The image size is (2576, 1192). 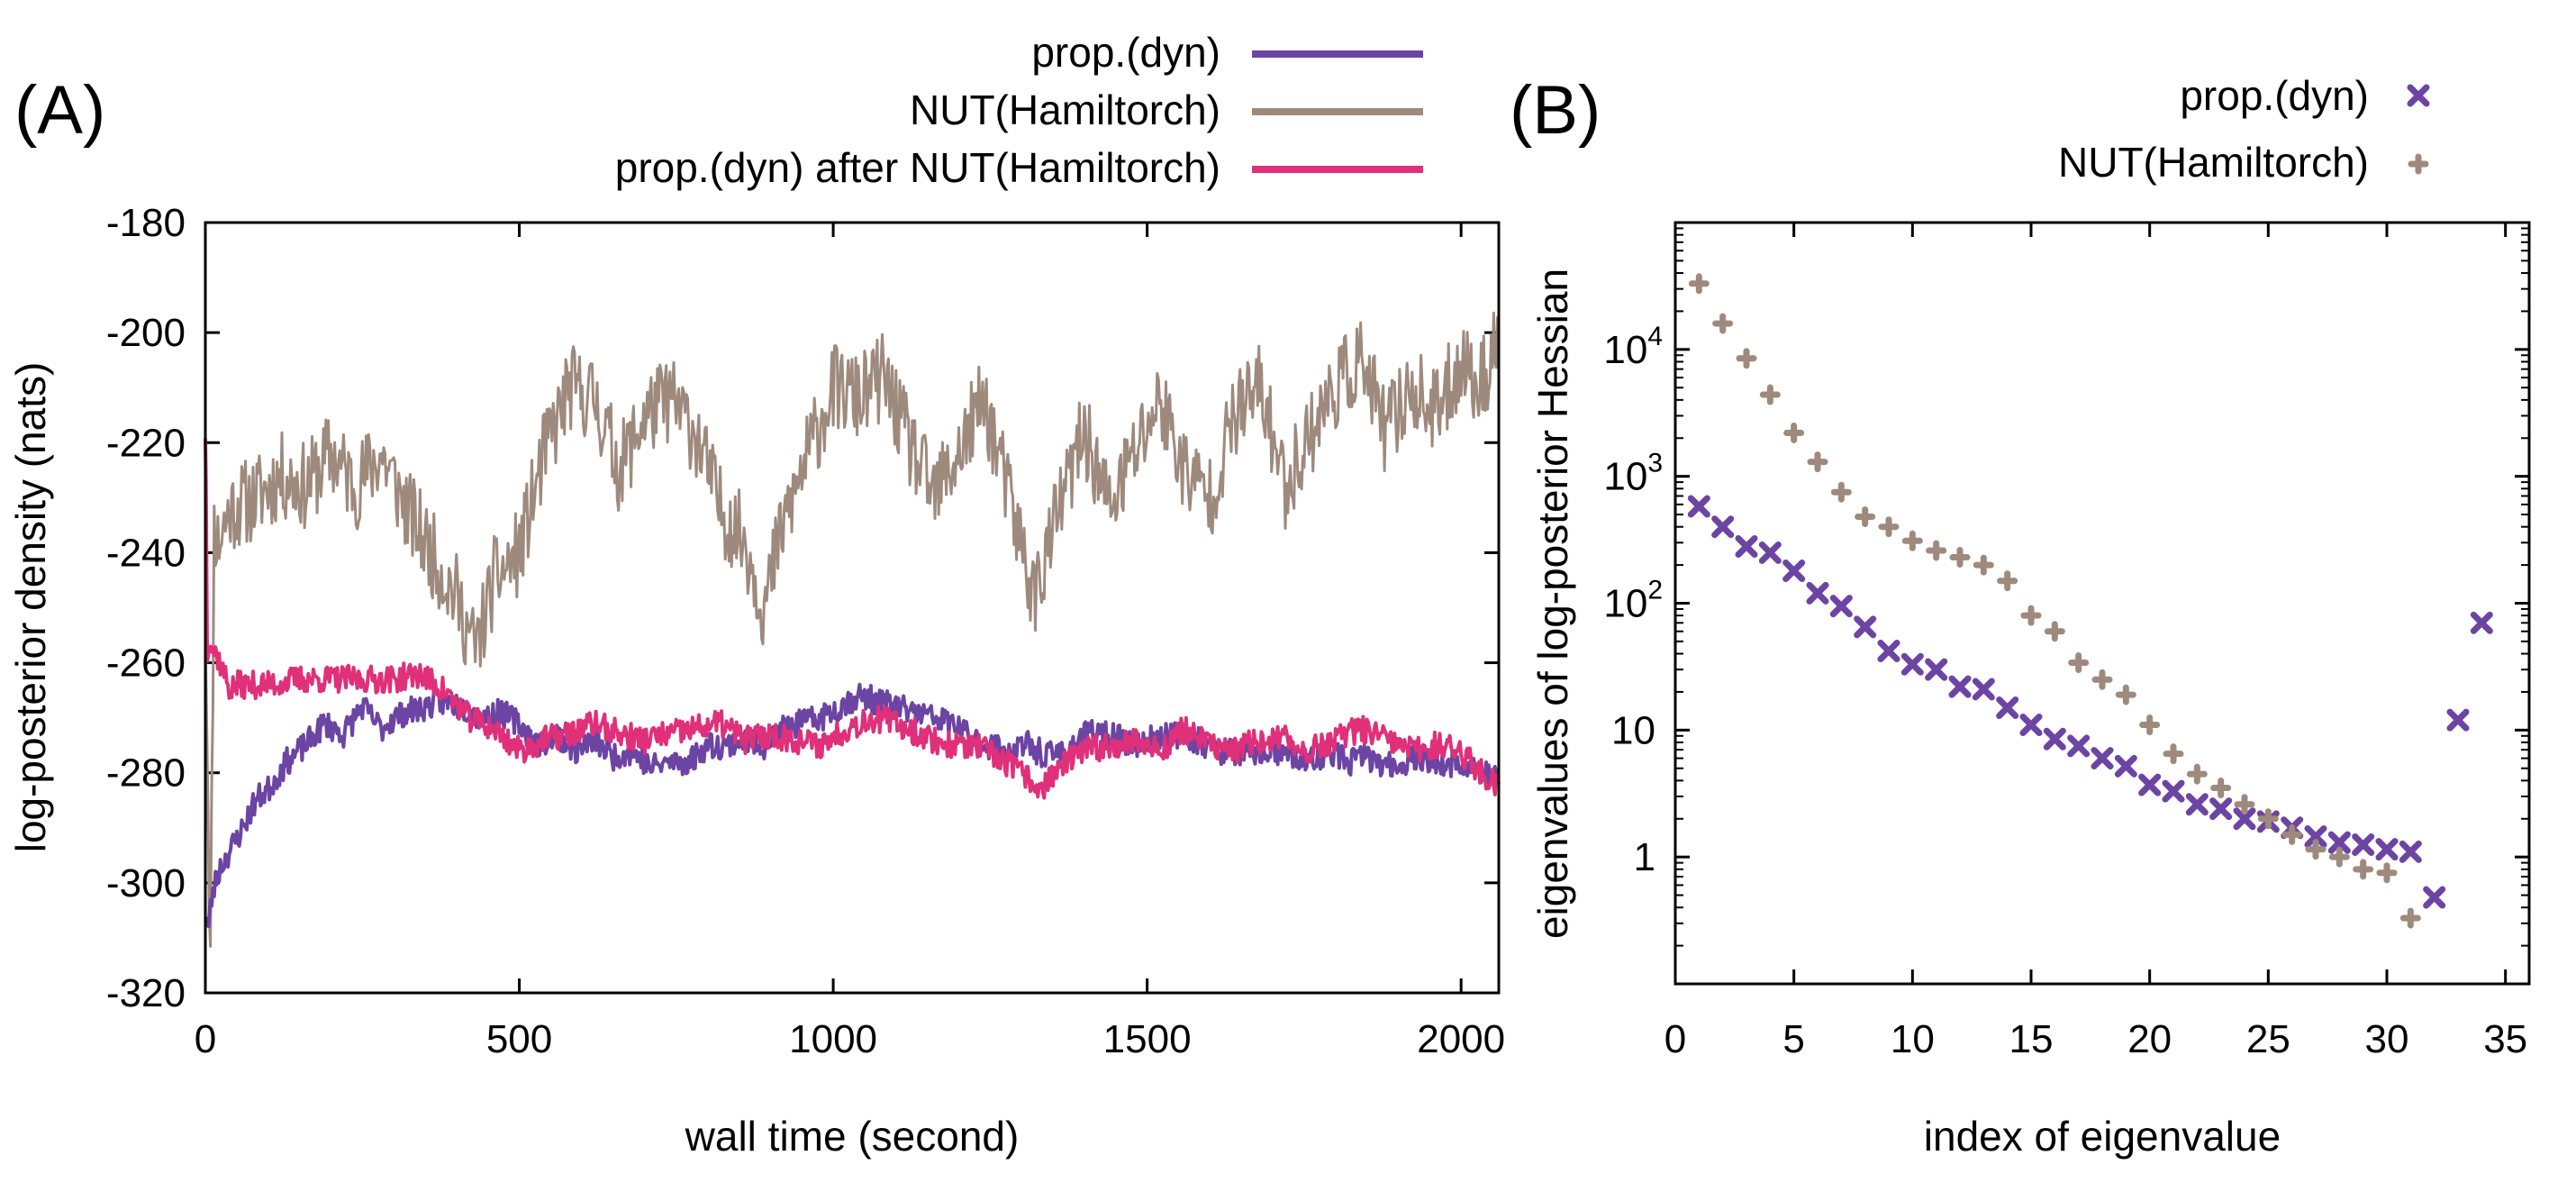 What do you see at coordinates (2387, 1039) in the screenshot?
I see `x-tick-label-b: 30` at bounding box center [2387, 1039].